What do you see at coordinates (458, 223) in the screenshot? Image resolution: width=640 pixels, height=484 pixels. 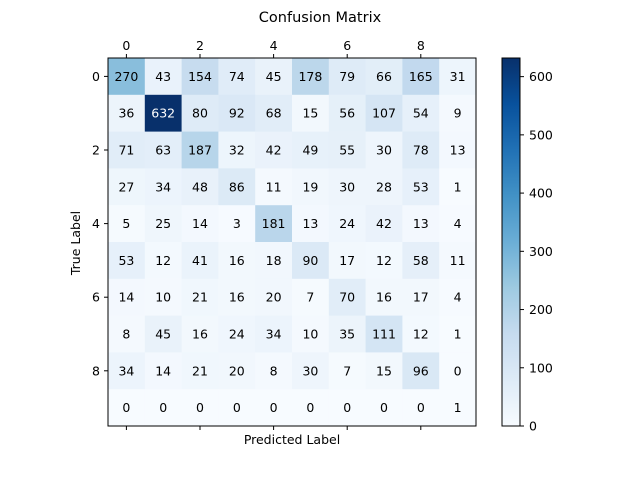 I see `cell-value-label: 4` at bounding box center [458, 223].